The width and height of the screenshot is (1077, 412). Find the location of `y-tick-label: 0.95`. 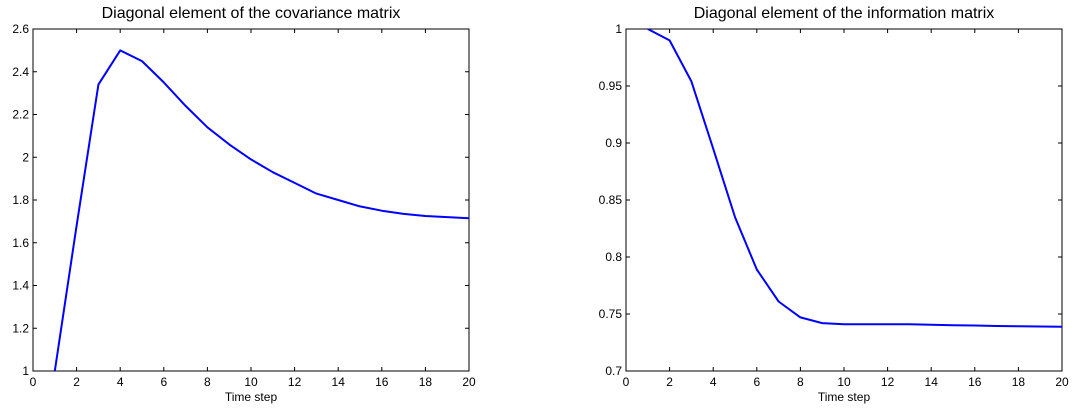

y-tick-label: 0.95 is located at coordinates (611, 86).